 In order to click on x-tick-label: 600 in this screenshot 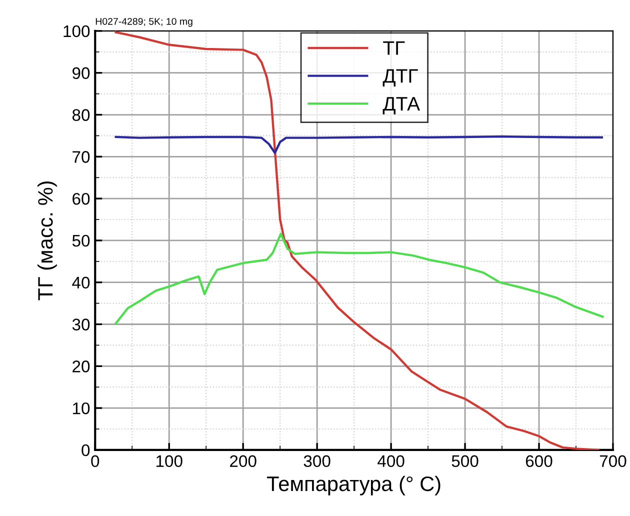, I will do `click(539, 461)`.